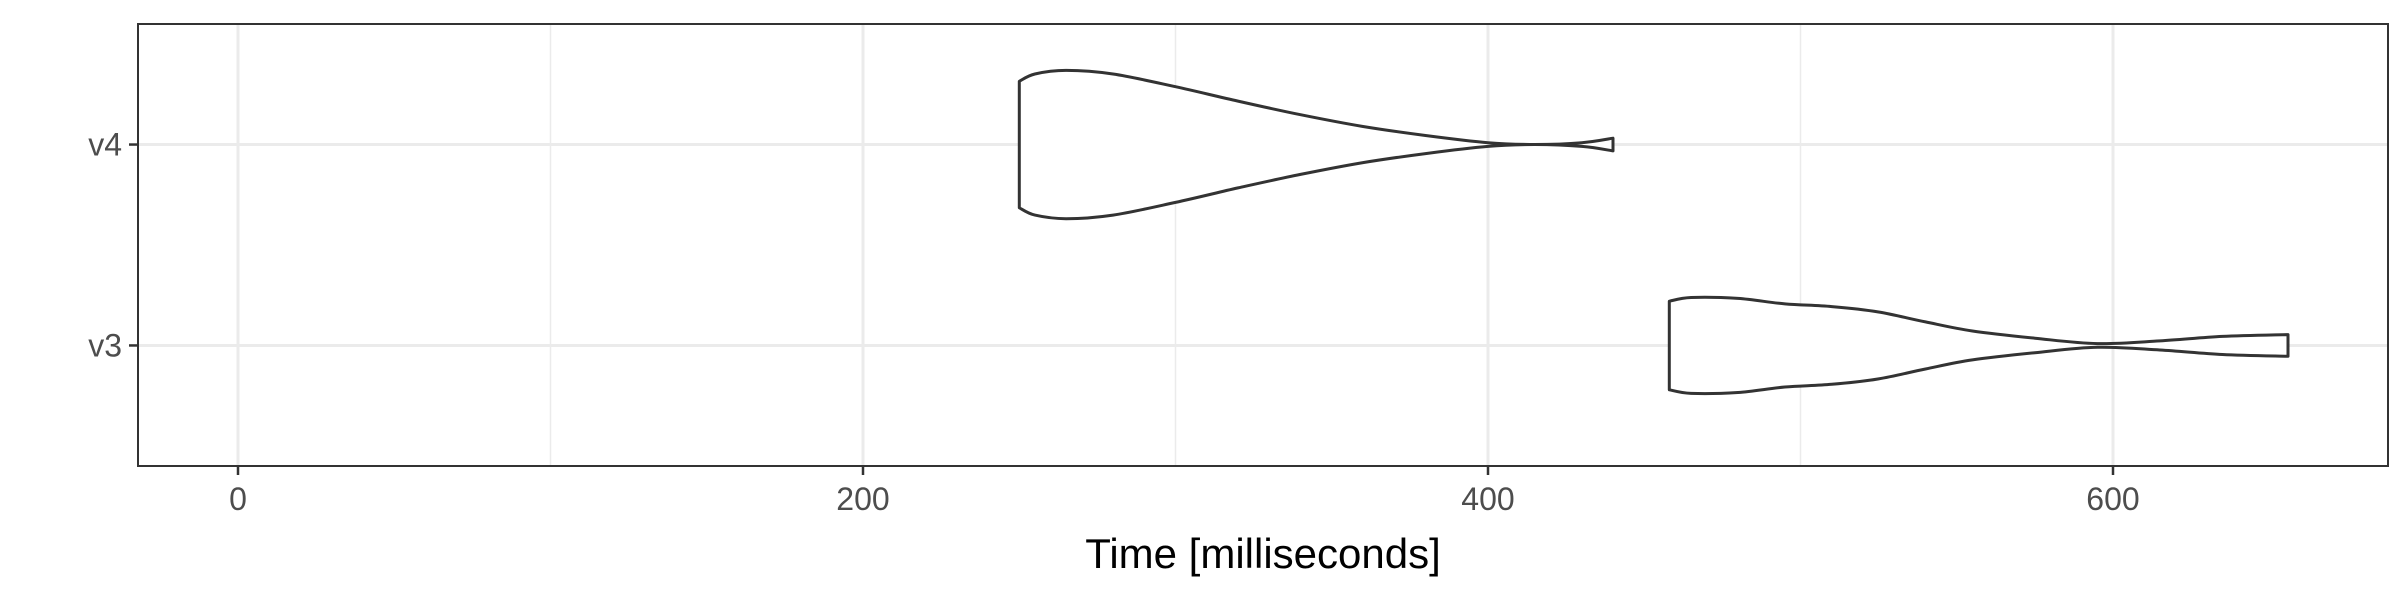 Image resolution: width=2400 pixels, height=600 pixels. What do you see at coordinates (862, 499) in the screenshot?
I see `x-tick-label: 200` at bounding box center [862, 499].